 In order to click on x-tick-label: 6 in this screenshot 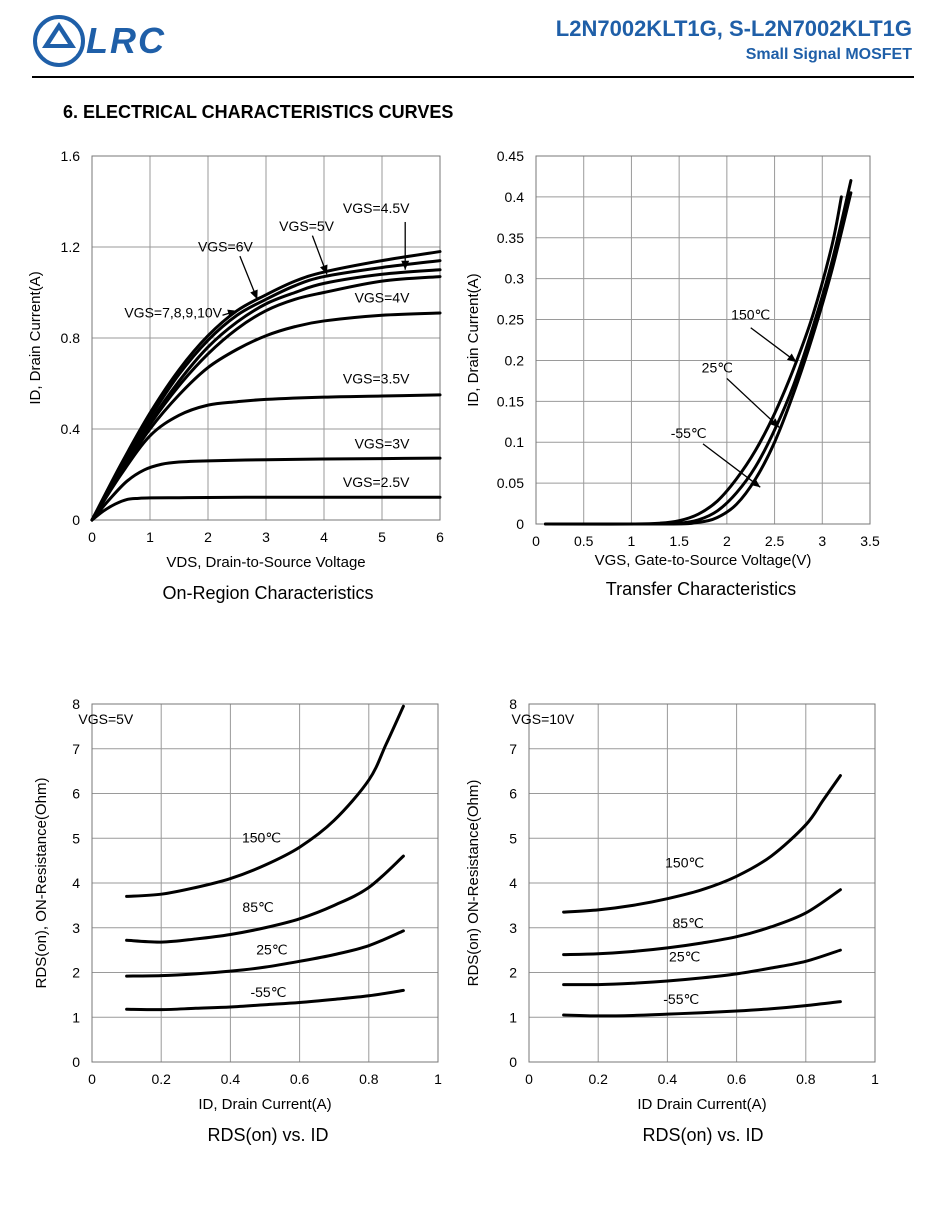, I will do `click(440, 537)`.